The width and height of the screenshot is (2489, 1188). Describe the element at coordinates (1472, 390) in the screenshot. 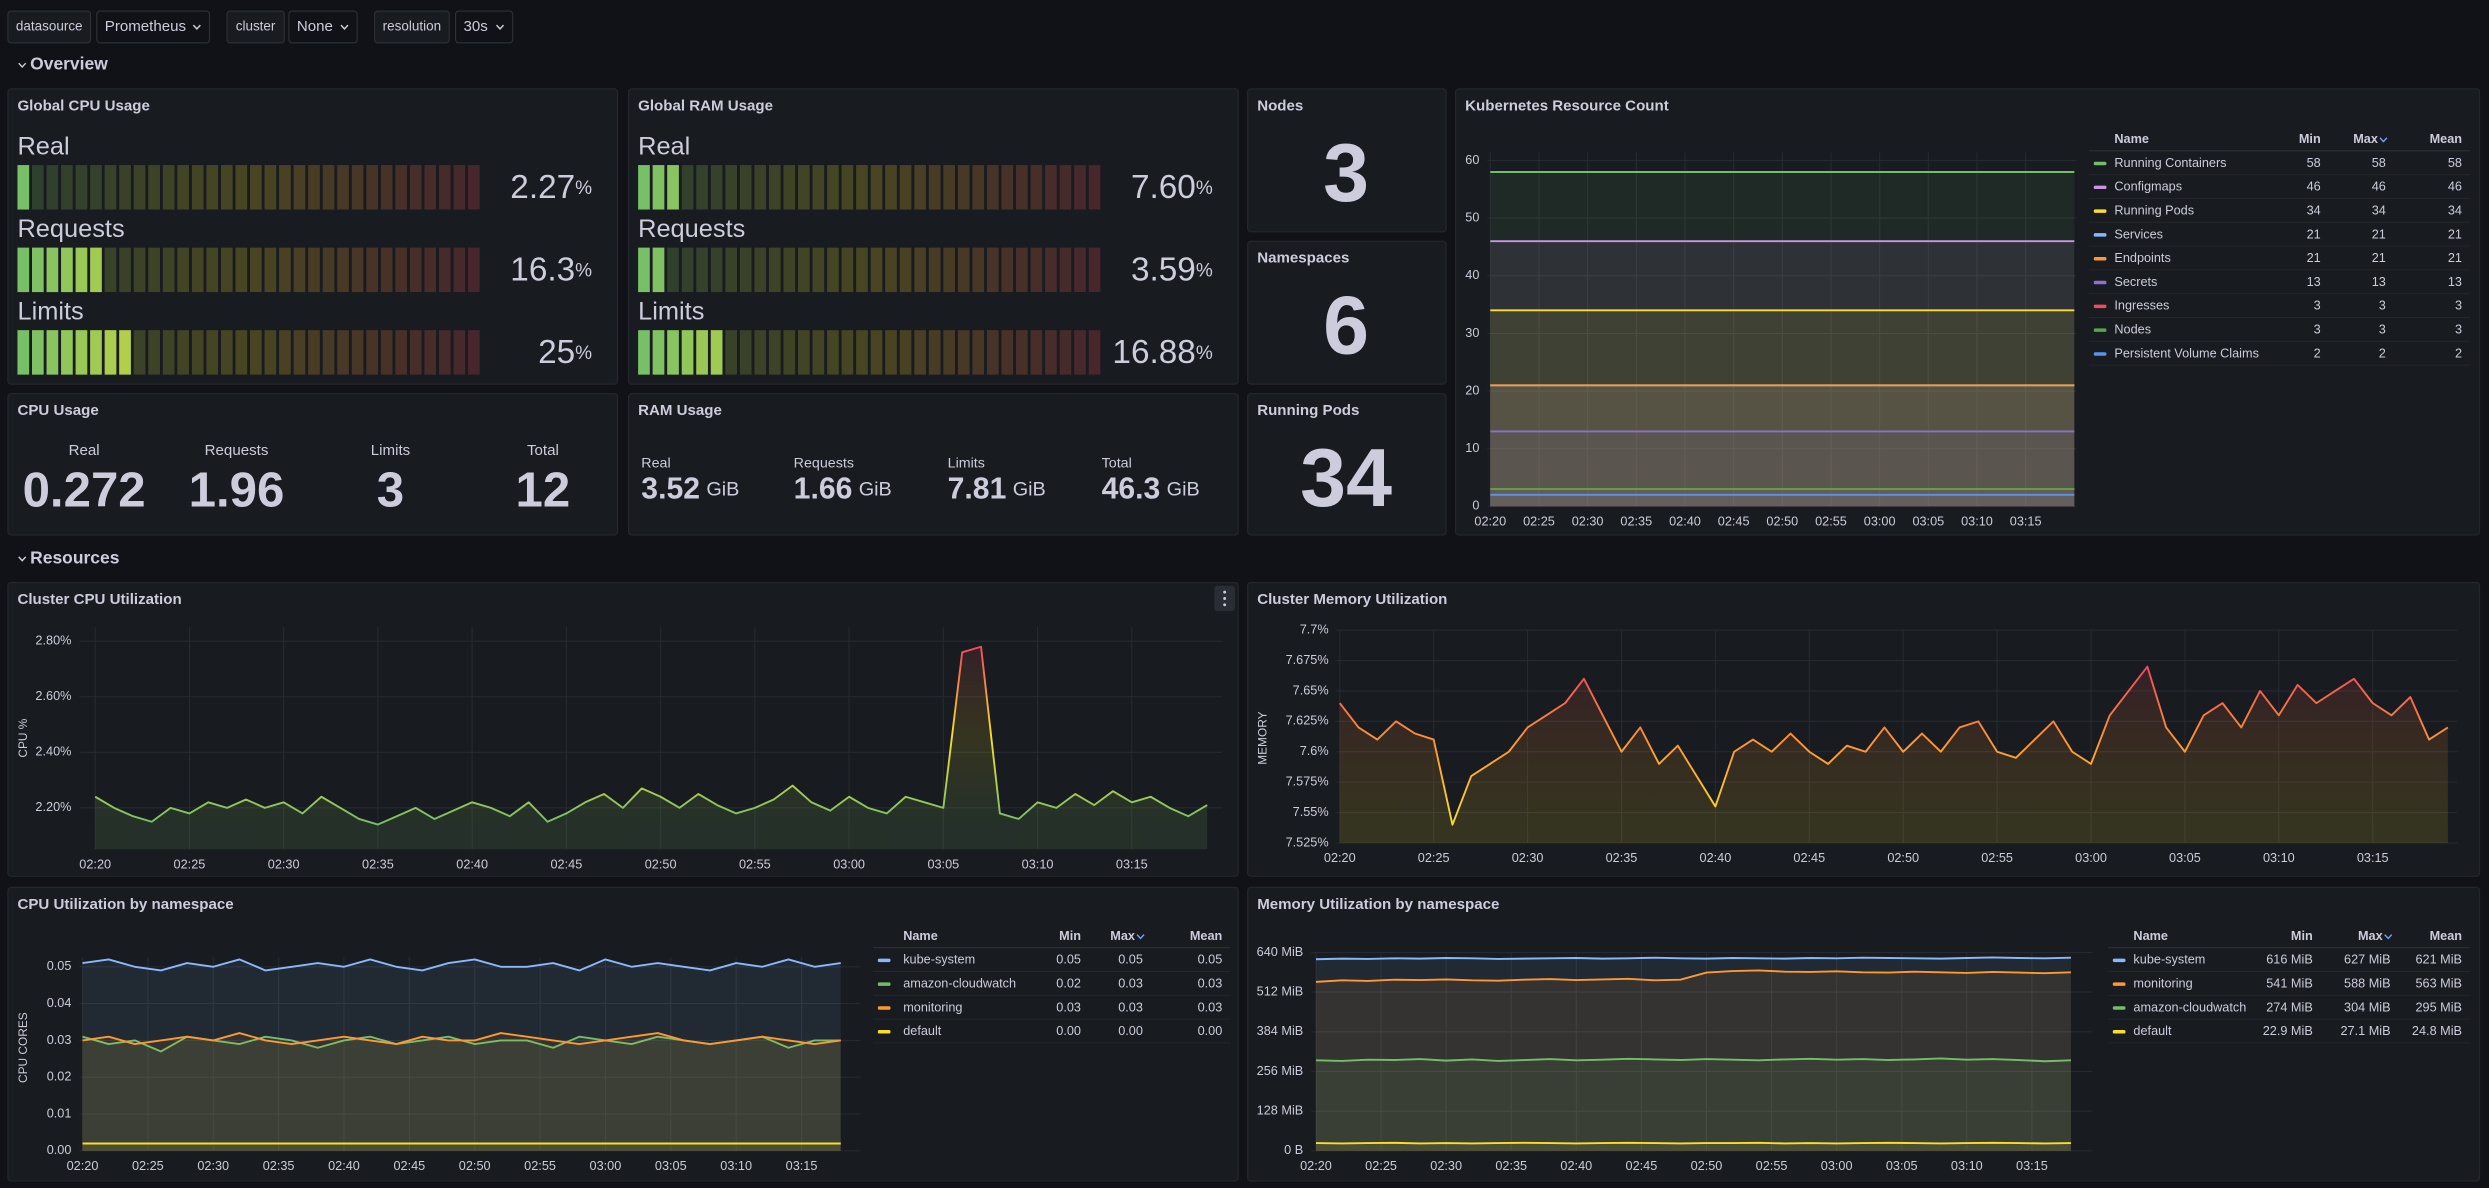

I see `y-tick-label: 20` at that location.